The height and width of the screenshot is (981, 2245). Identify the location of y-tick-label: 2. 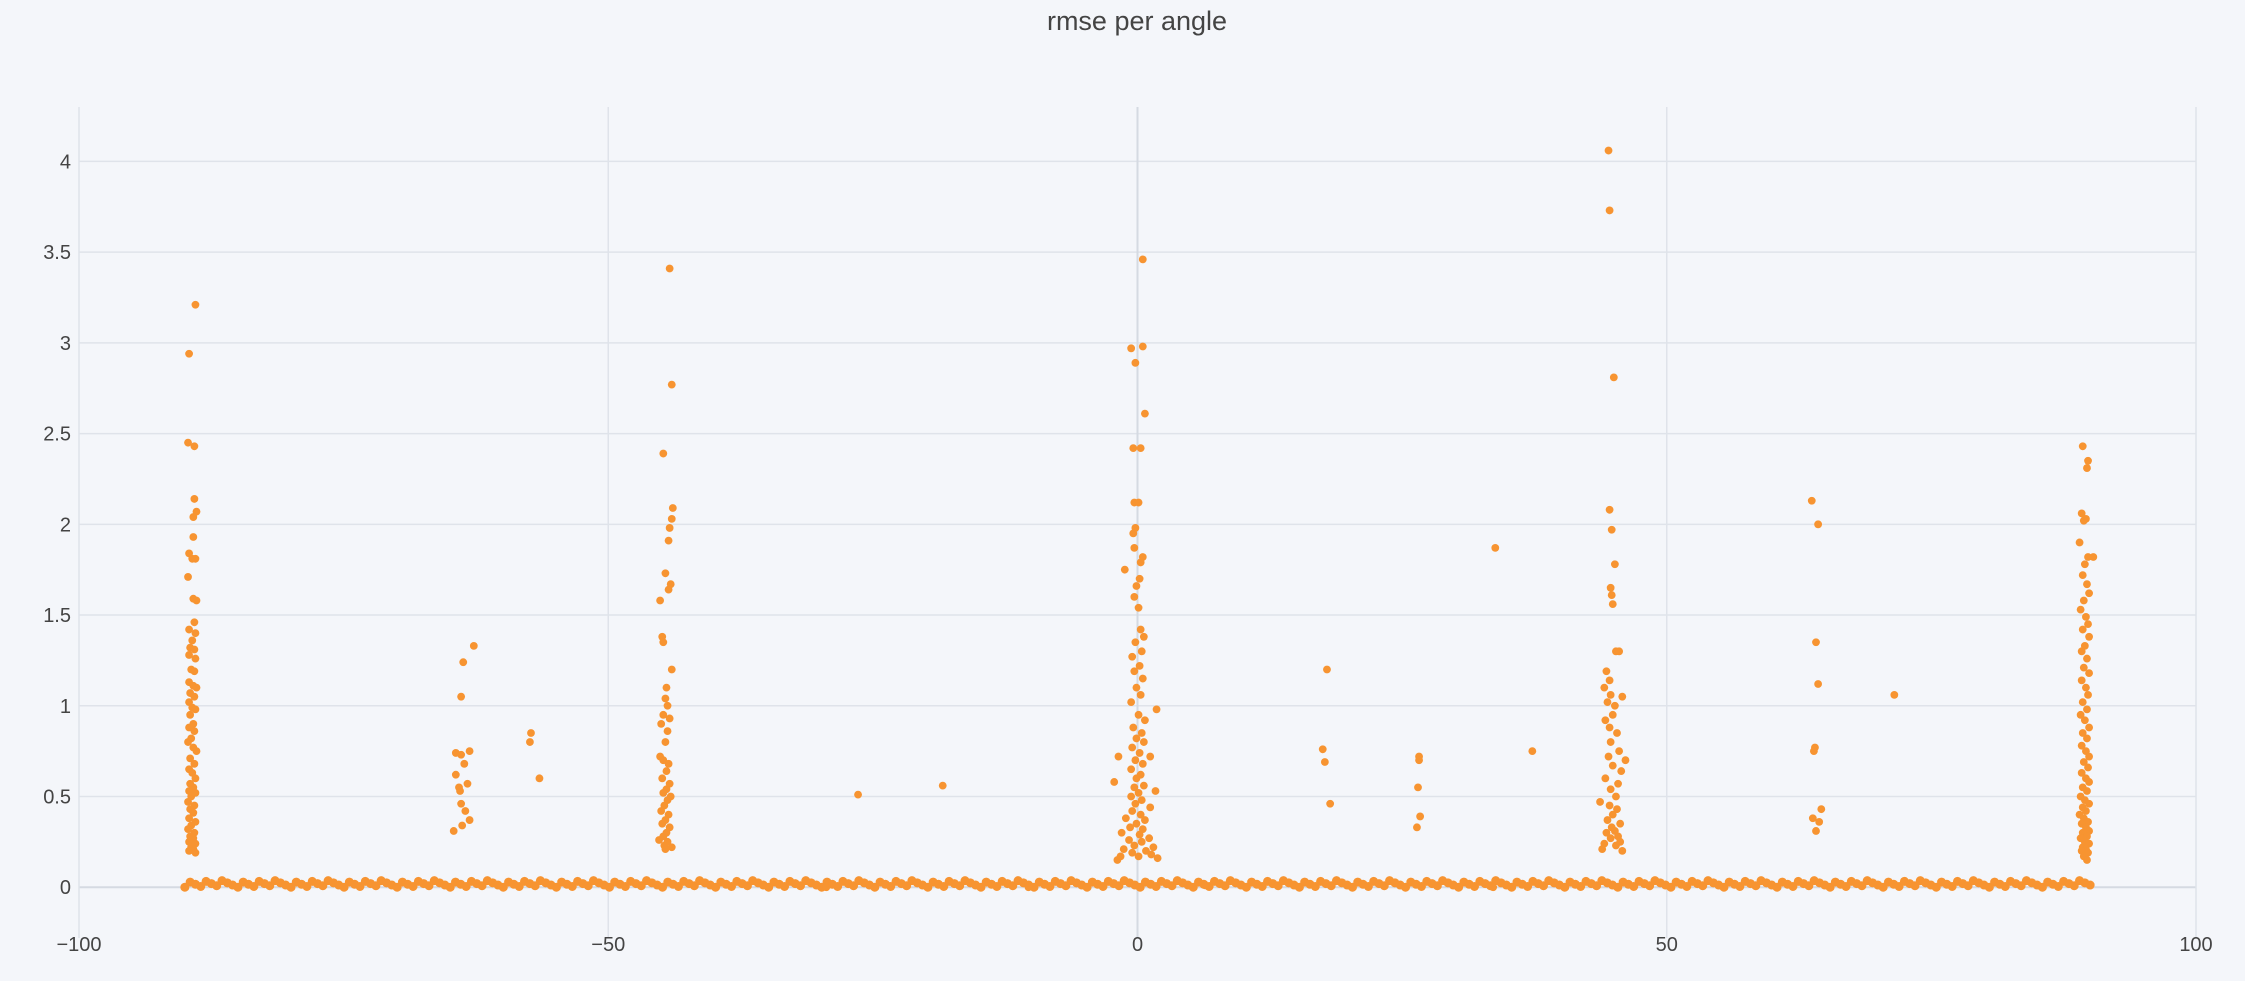
(65, 525).